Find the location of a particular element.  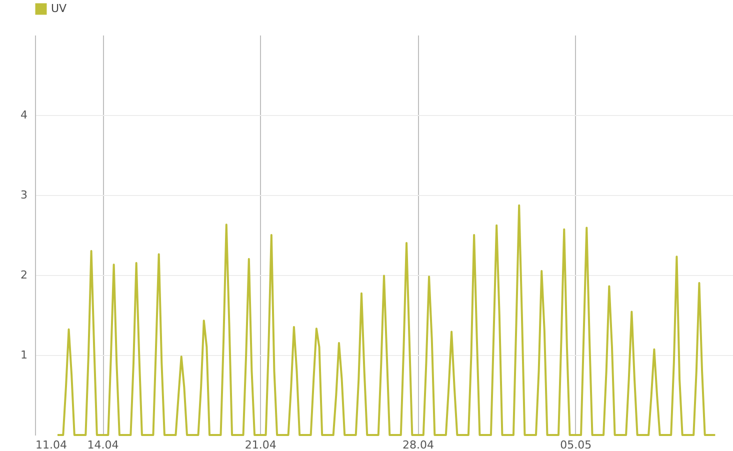

x-tick-label: 05.05 is located at coordinates (576, 444).